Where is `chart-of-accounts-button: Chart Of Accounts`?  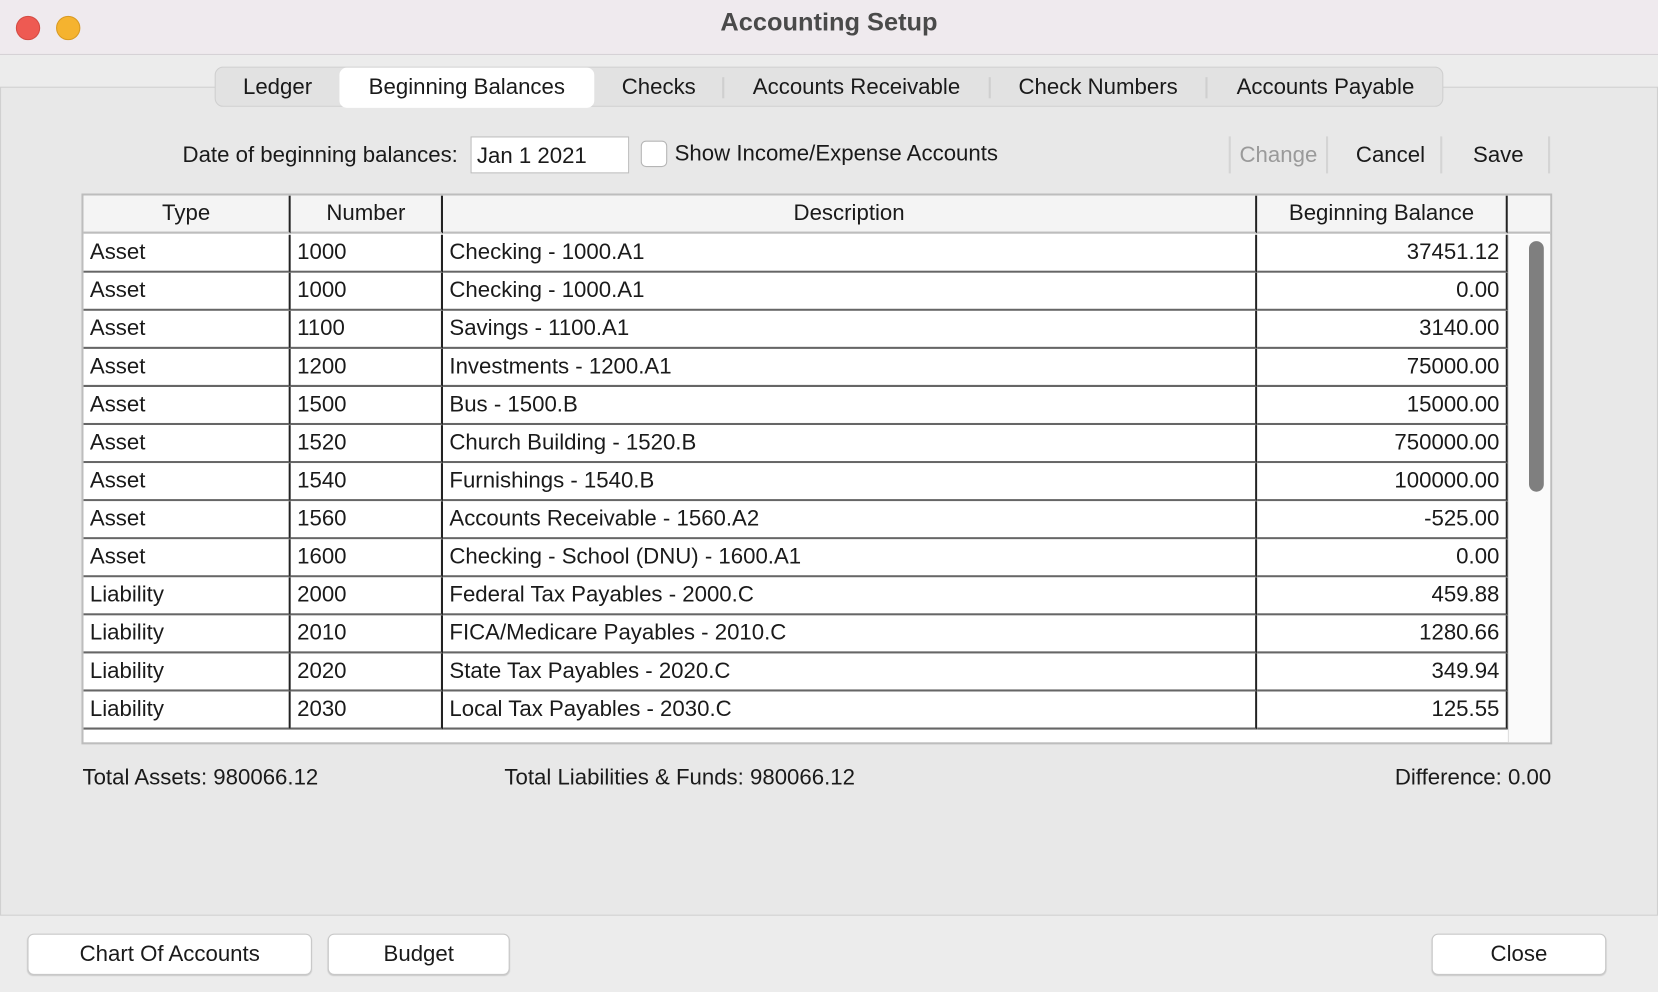
chart-of-accounts-button: Chart Of Accounts is located at coordinates (169, 954).